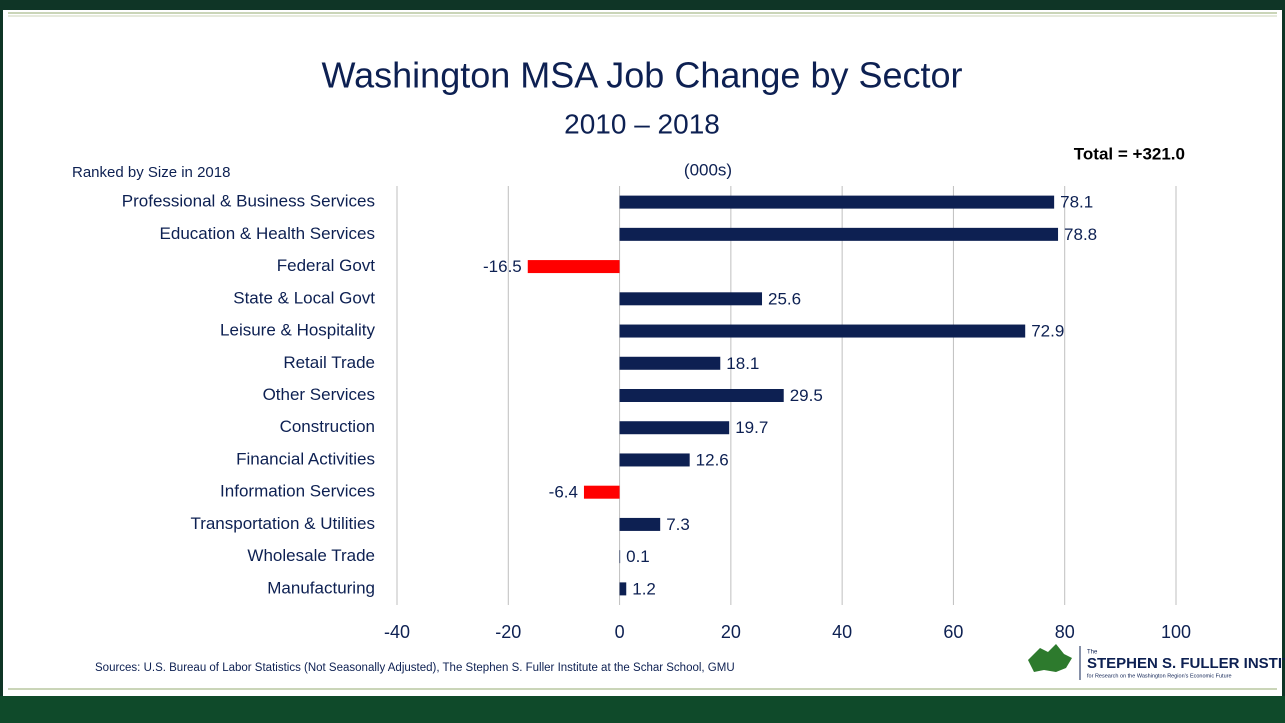  What do you see at coordinates (297, 491) in the screenshot?
I see `y-tick-label: Information Services` at bounding box center [297, 491].